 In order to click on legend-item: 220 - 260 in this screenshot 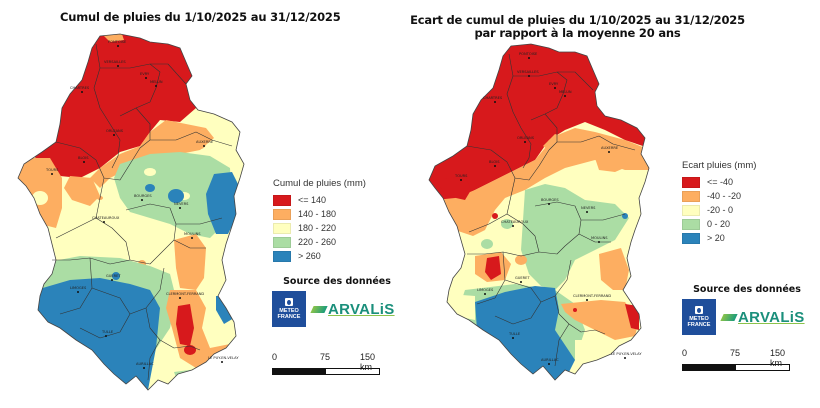, I will do `click(319, 242)`.